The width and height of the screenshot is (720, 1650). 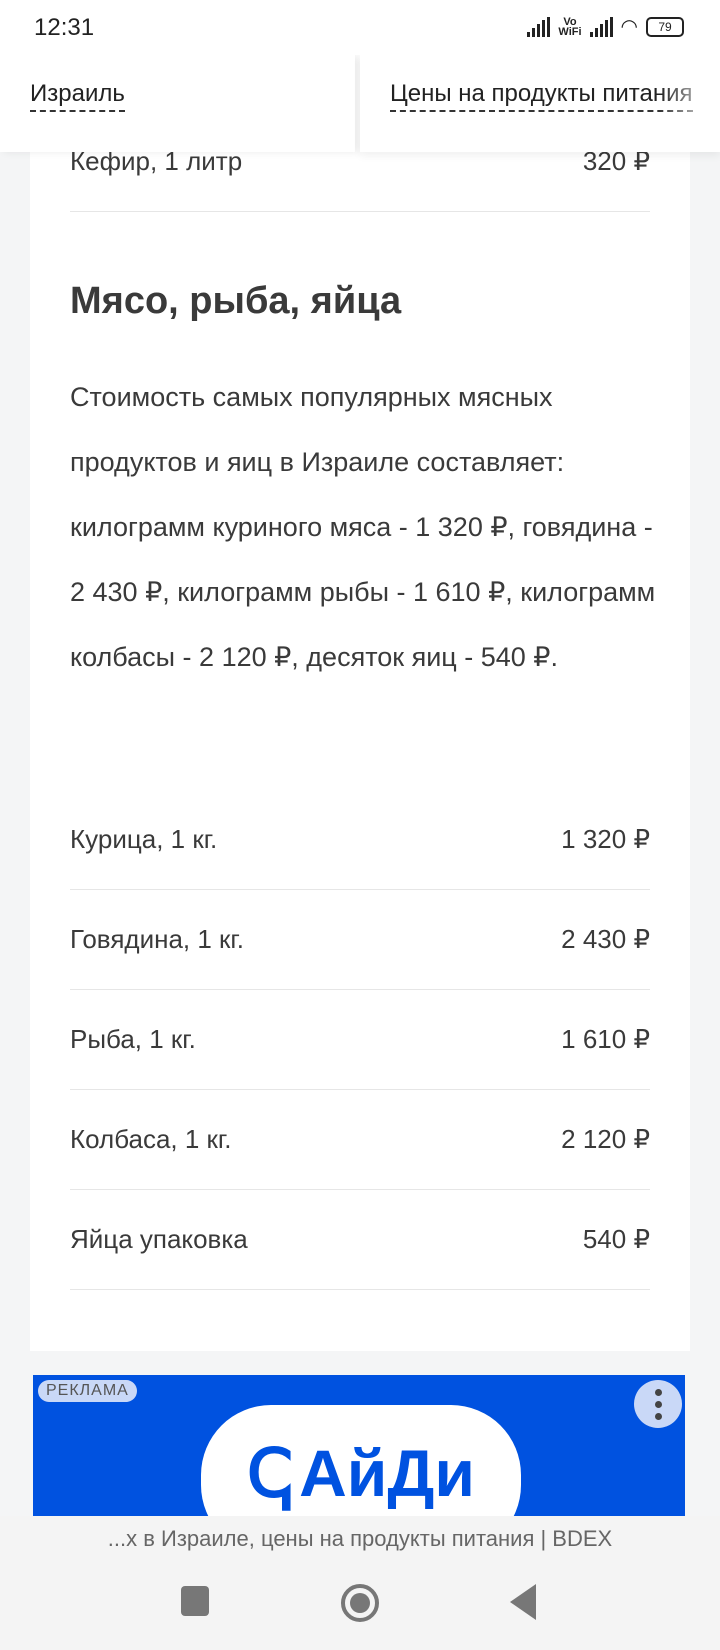 I want to click on wifi-icon: ◠, so click(x=629, y=27).